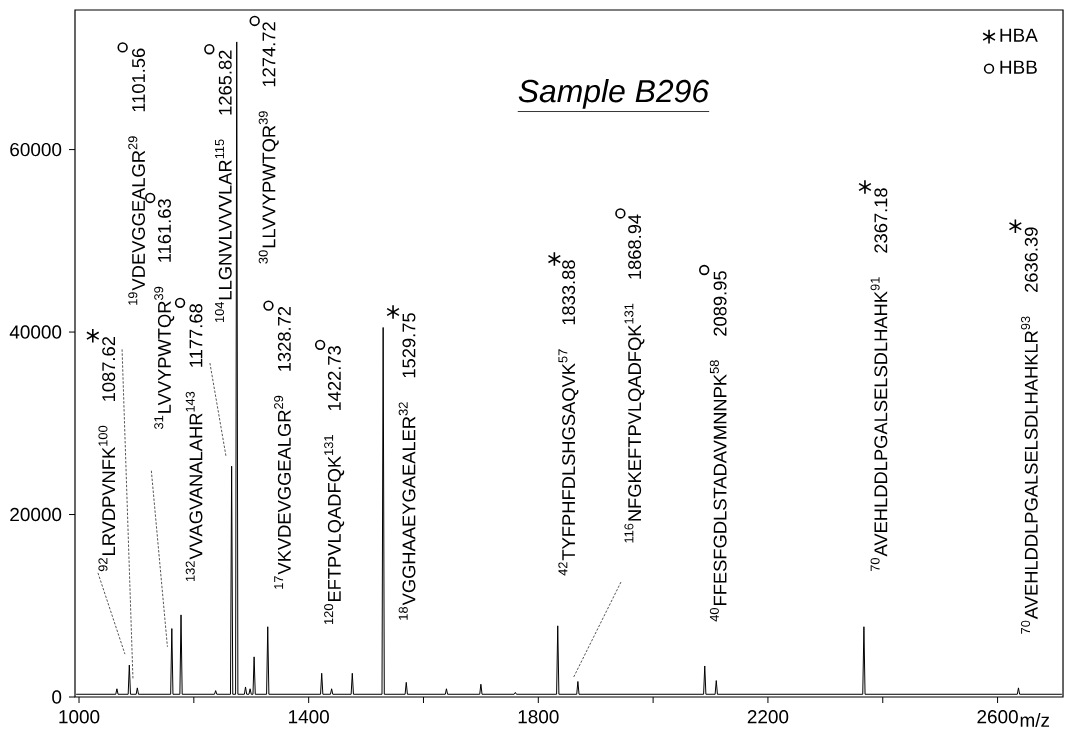  Describe the element at coordinates (768, 717) in the screenshot. I see `x-tick-label: 2200` at that location.